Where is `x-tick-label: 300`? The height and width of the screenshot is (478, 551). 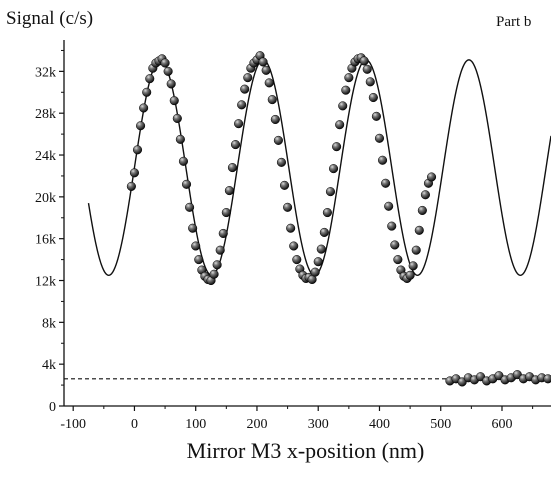 x-tick-label: 300 is located at coordinates (318, 424).